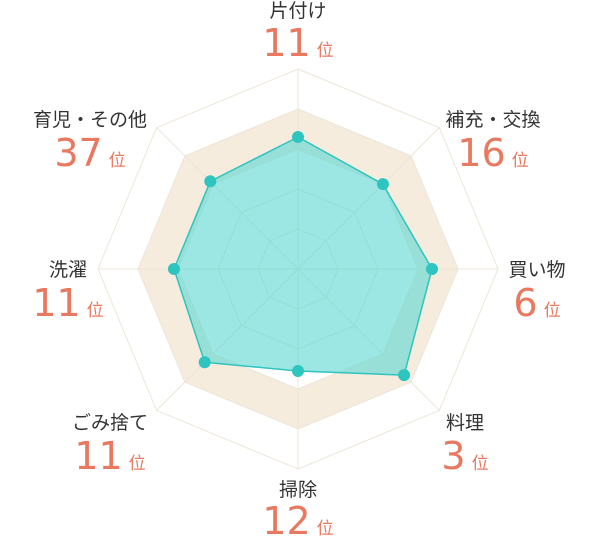 The height and width of the screenshot is (540, 600). What do you see at coordinates (298, 490) in the screenshot?
I see `axis-label-5: 掃除` at bounding box center [298, 490].